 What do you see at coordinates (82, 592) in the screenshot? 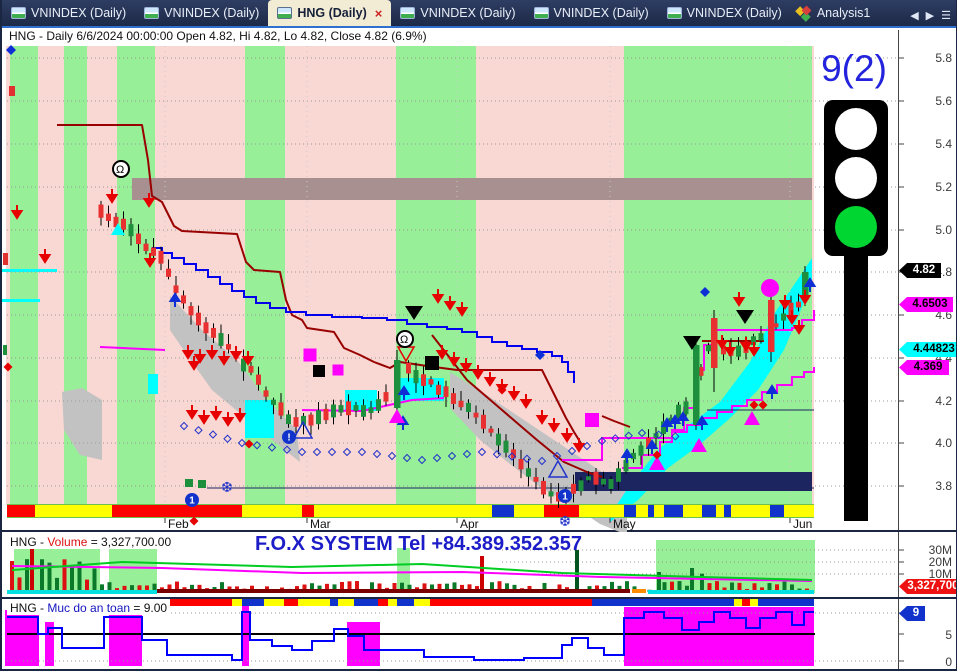
I see `volume-strip` at bounding box center [82, 592].